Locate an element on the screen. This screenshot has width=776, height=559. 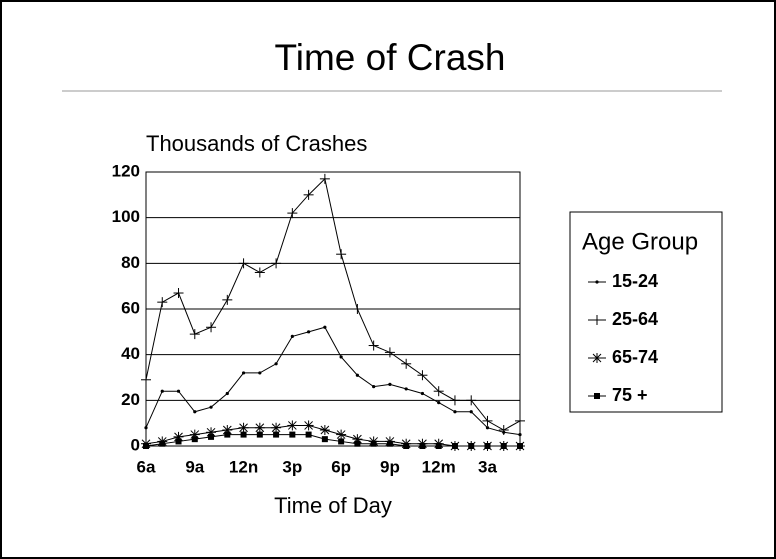
y-axis-title: Thousands of Crashes is located at coordinates (256, 143).